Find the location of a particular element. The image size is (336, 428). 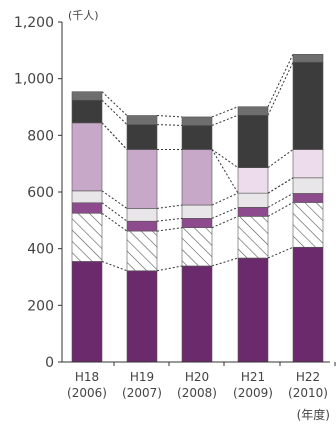

x-tick-year-label: (2007) is located at coordinates (142, 393).